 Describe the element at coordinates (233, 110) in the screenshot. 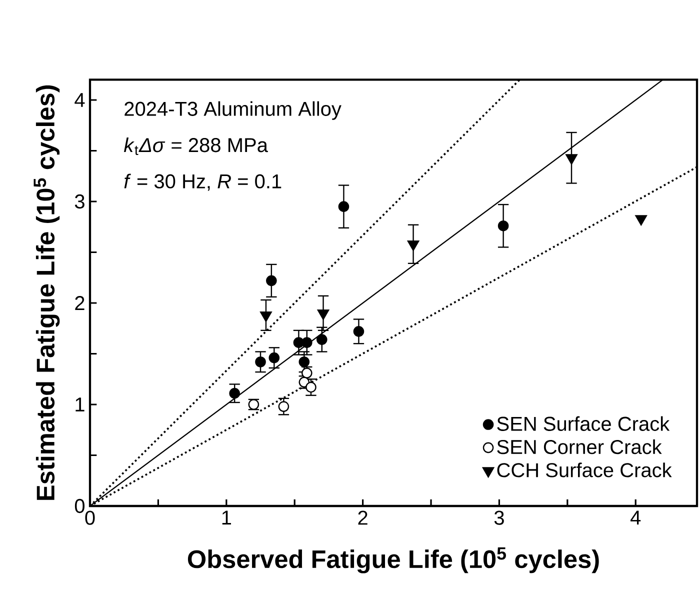

I see `annotation: 2024-T3 Aluminum Alloy` at that location.